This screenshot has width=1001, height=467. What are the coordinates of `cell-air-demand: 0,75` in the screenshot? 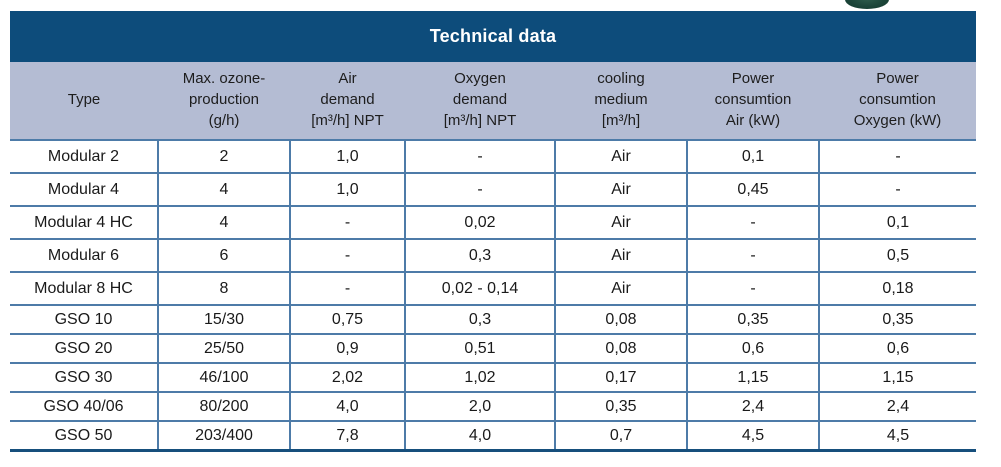 It's located at (347, 320).